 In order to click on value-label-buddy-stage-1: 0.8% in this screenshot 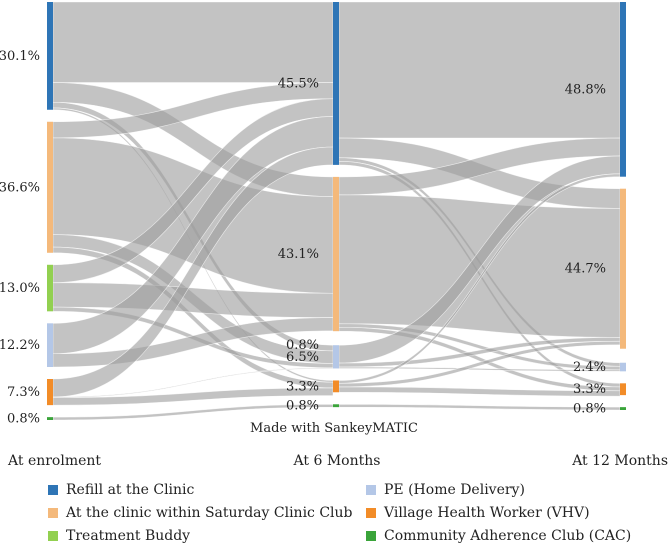, I will do `click(302, 345)`.